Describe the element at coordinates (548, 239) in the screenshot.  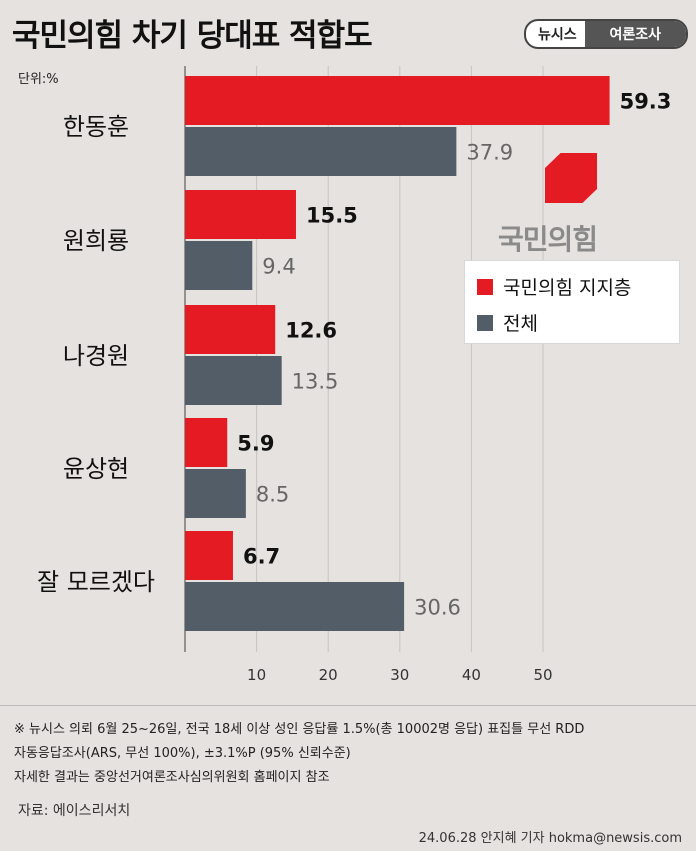
I see `party-logo-text: 국민의힘` at that location.